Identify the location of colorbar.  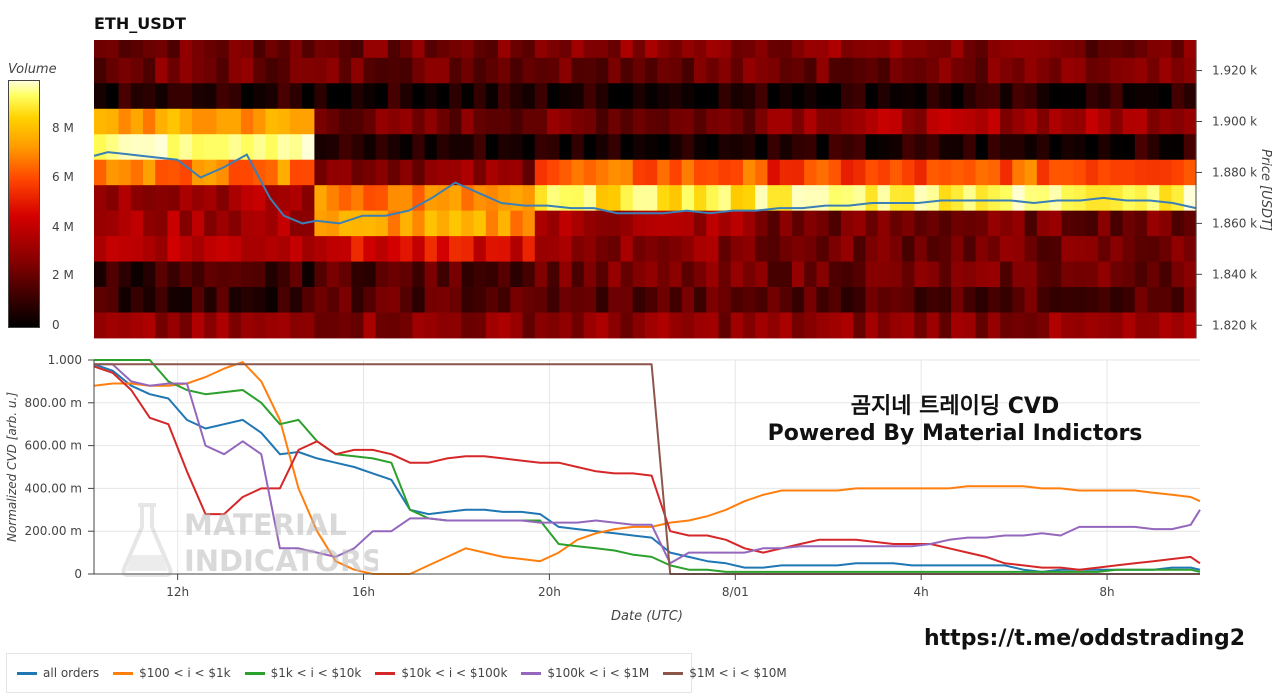
(24, 204).